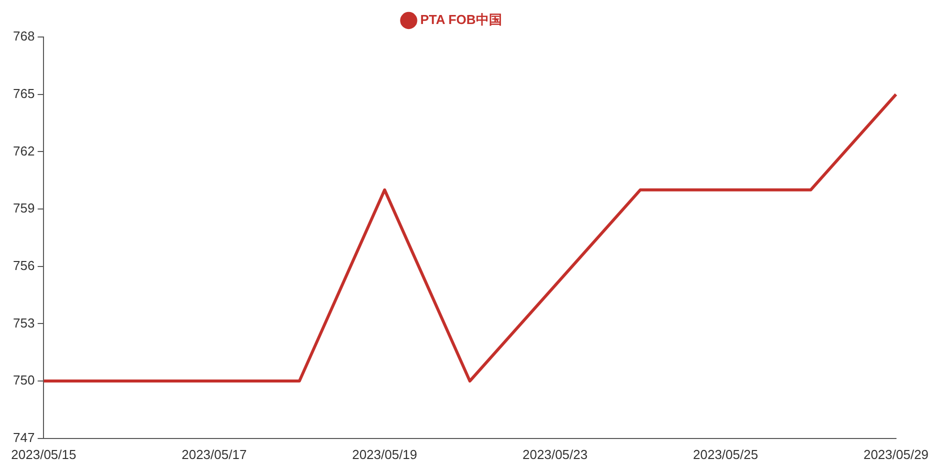 This screenshot has width=951, height=470. I want to click on y-tick-label: 762, so click(23, 150).